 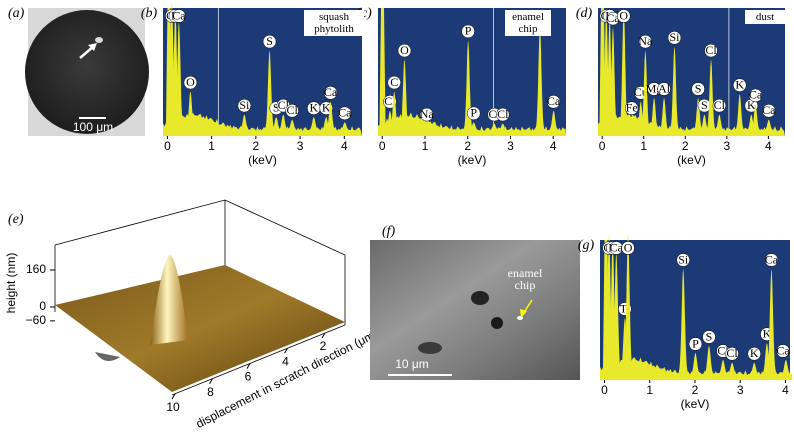 What do you see at coordinates (16, 13) in the screenshot?
I see `panel-label: (a)` at bounding box center [16, 13].